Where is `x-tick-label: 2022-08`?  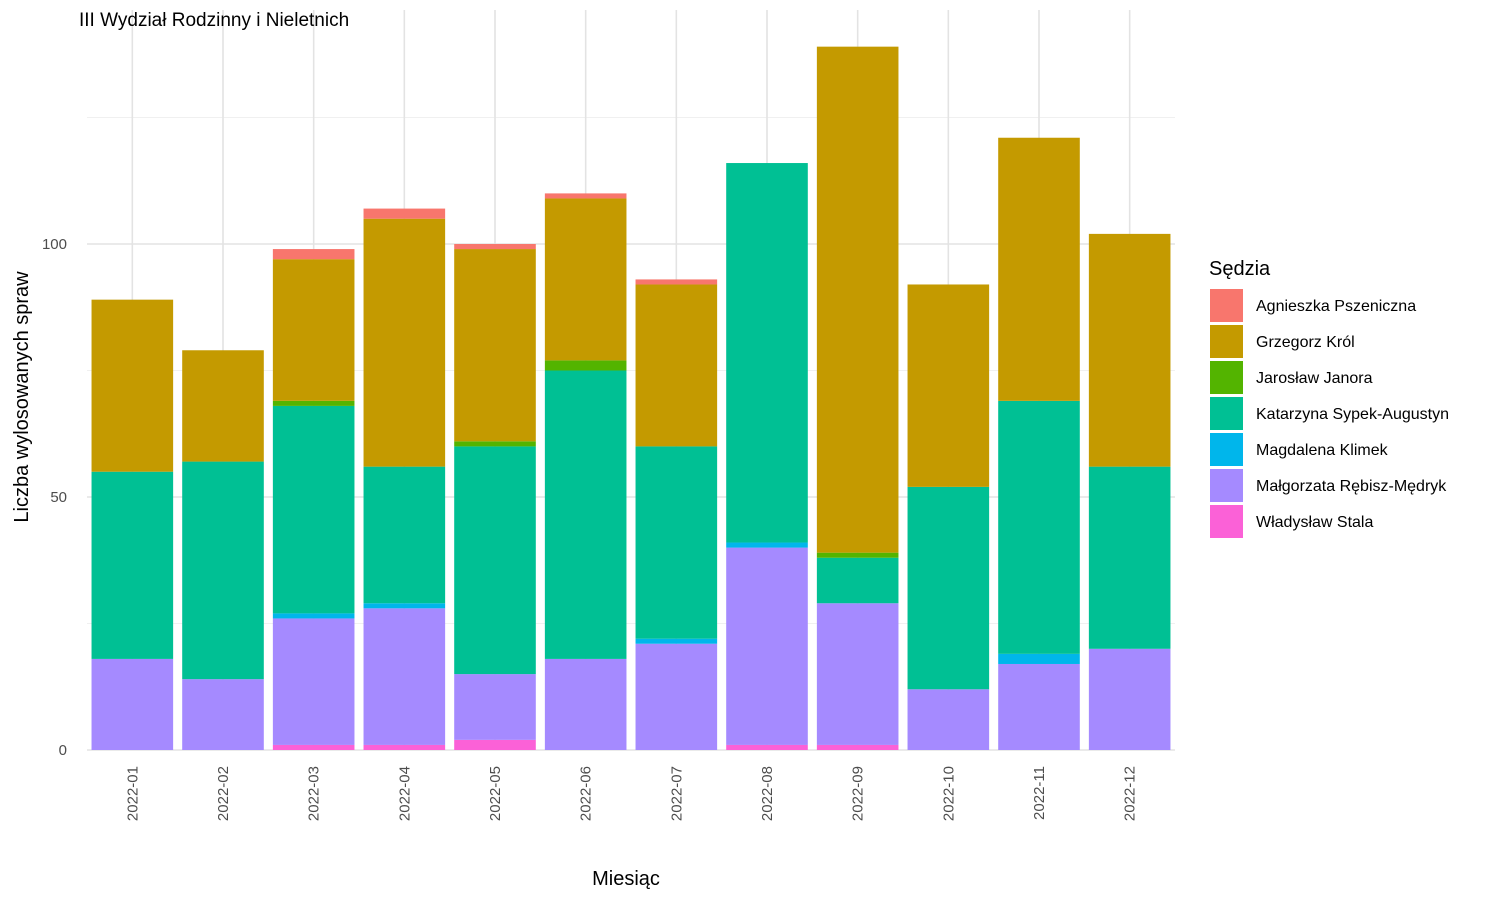
x-tick-label: 2022-08 is located at coordinates (767, 793).